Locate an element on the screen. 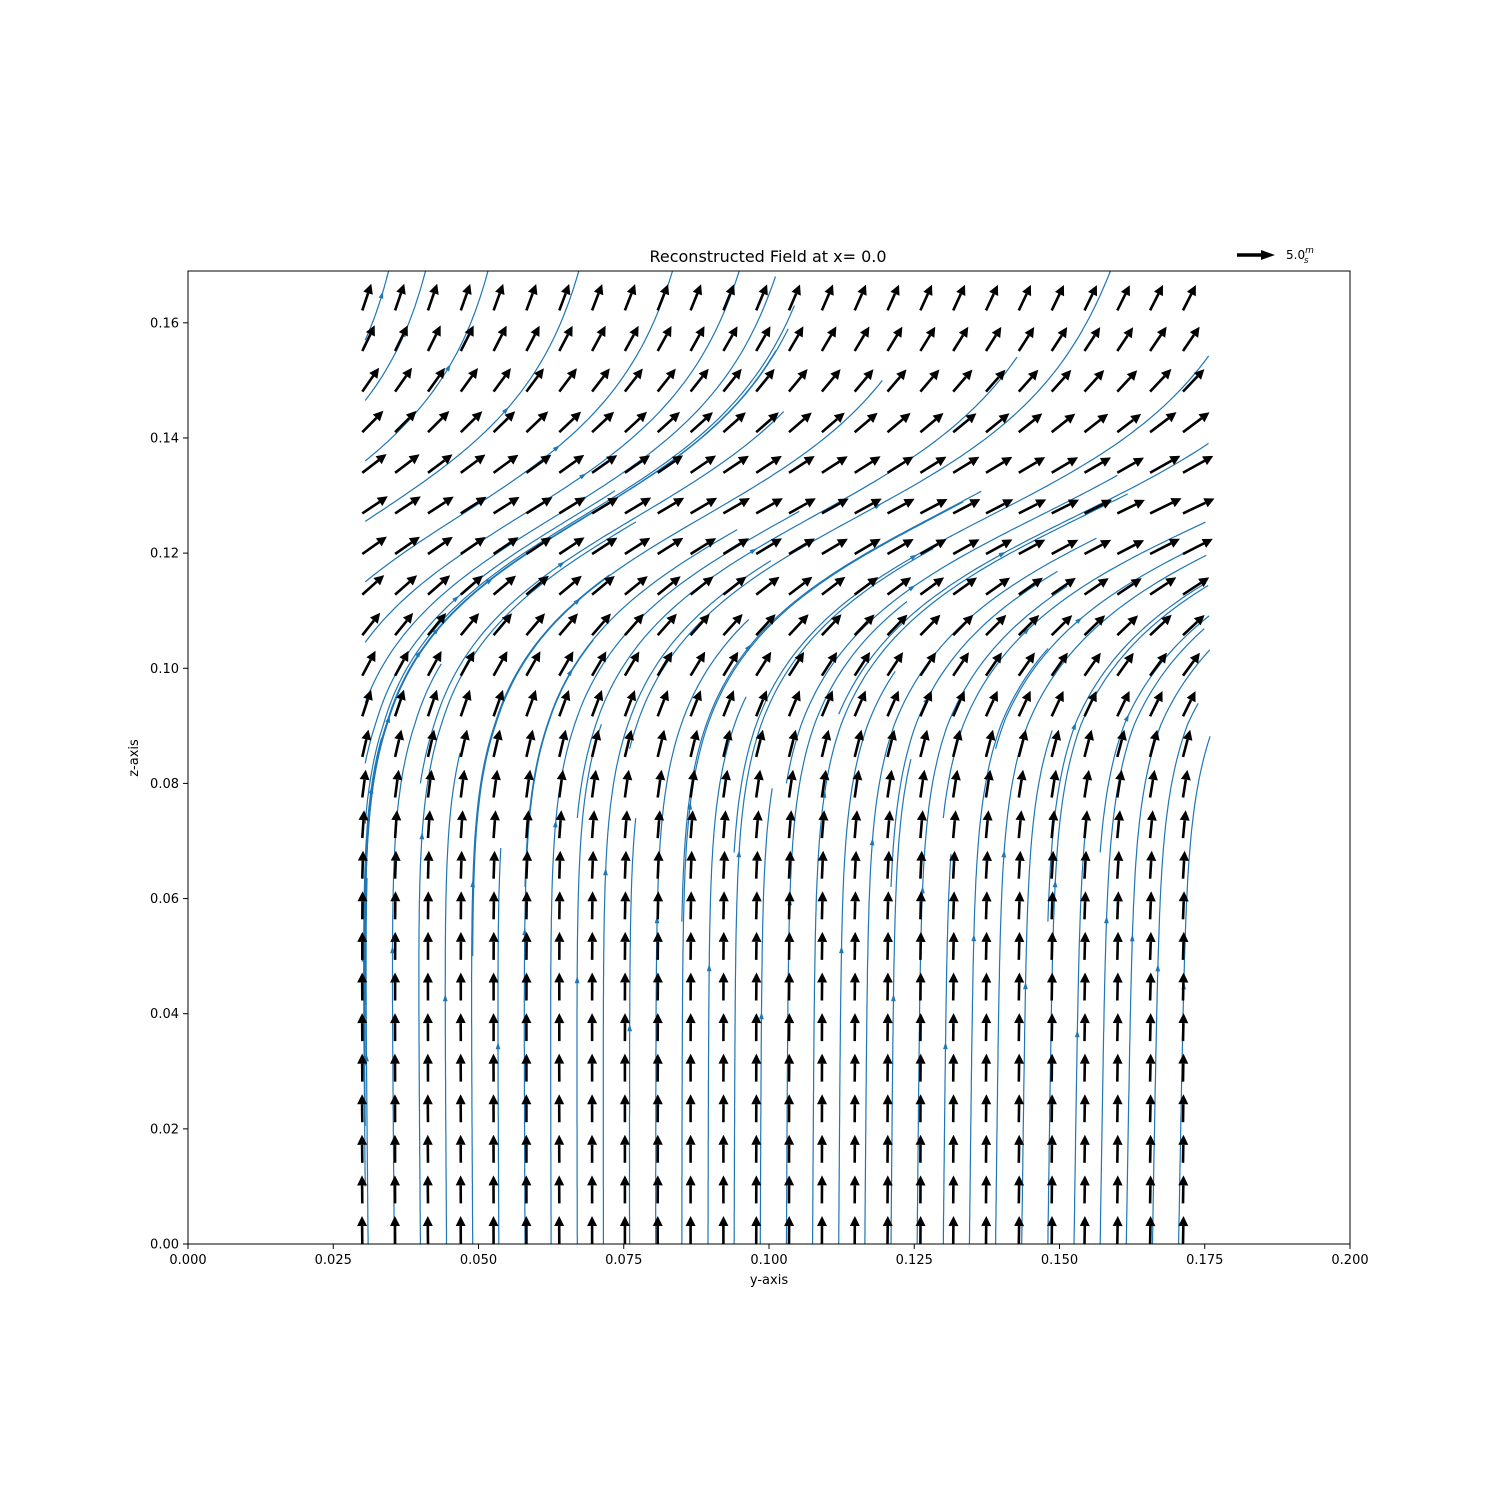 Image resolution: width=1500 pixels, height=1500 pixels. quiver-key-arrowhead is located at coordinates (1268, 255).